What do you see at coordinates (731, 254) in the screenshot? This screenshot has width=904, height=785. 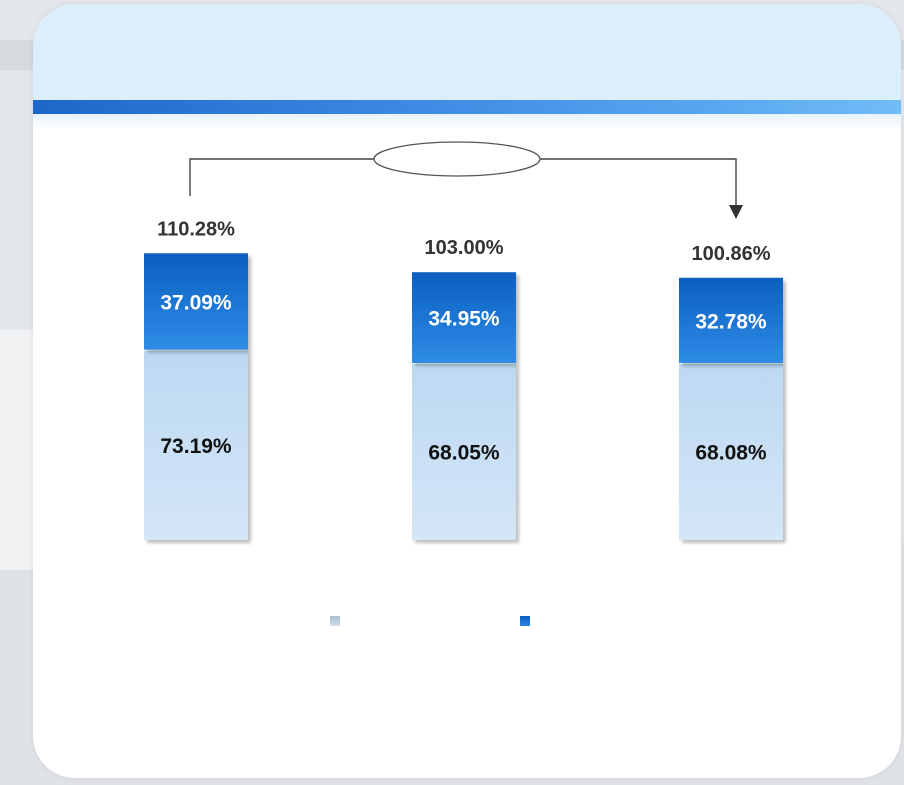 I see `total-label: 100.86%` at bounding box center [731, 254].